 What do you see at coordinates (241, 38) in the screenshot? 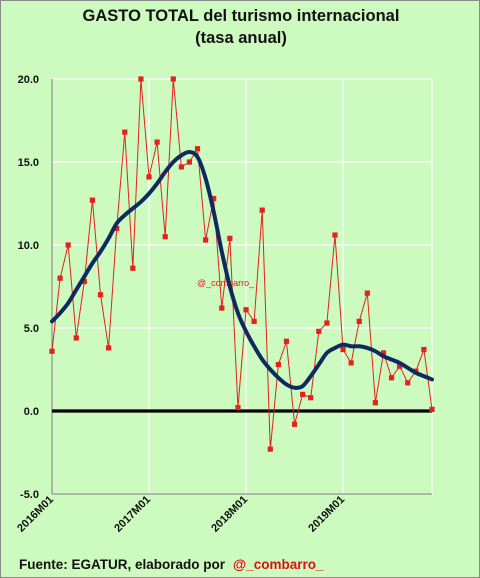
I see `chart-title-line2: (tasa anual)` at bounding box center [241, 38].